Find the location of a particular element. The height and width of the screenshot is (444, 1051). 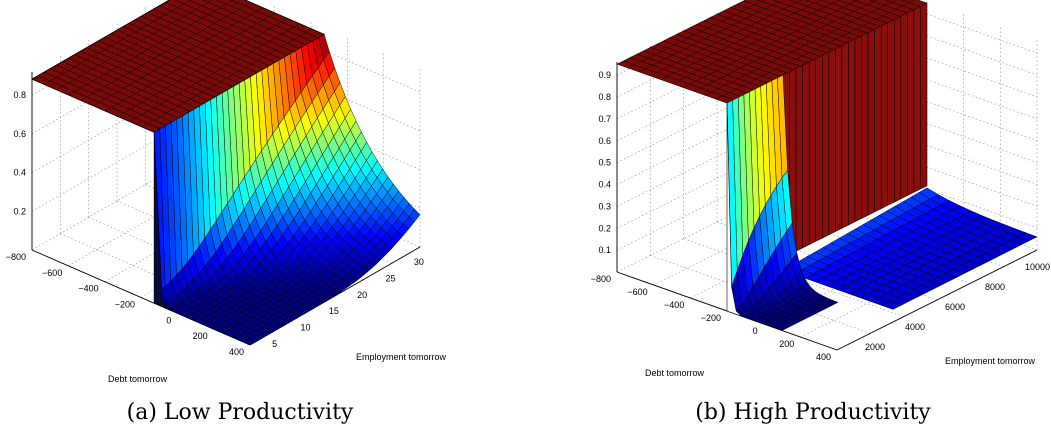

x-tick-label: 10 is located at coordinates (306, 328).